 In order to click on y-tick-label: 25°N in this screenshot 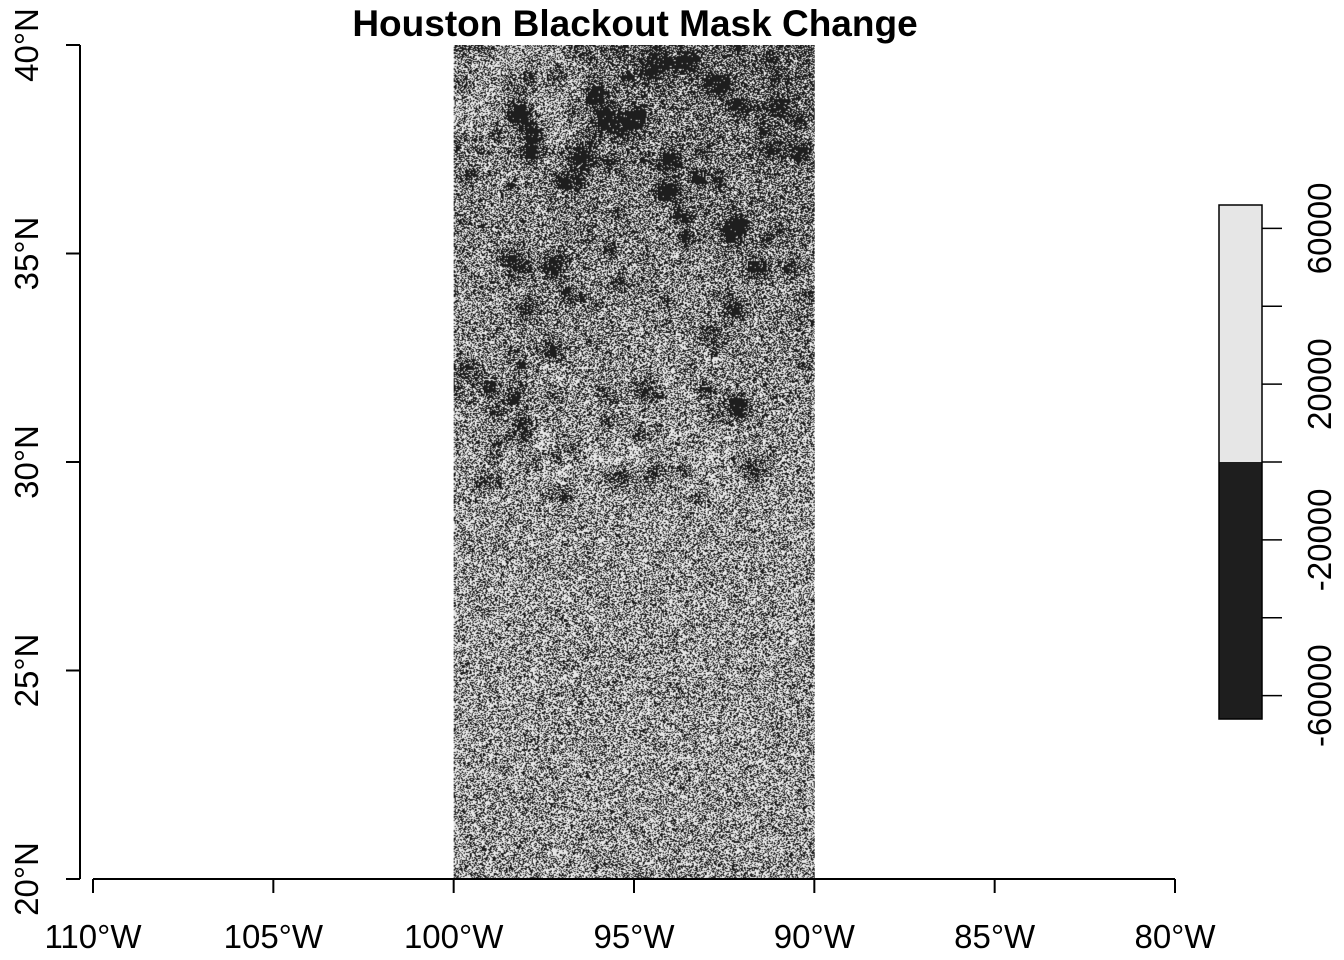, I will do `click(26, 671)`.